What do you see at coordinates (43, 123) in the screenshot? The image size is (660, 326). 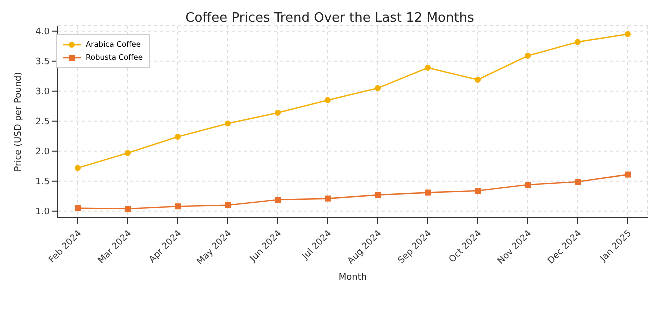 I see `y-tick-label: 2.5` at bounding box center [43, 123].